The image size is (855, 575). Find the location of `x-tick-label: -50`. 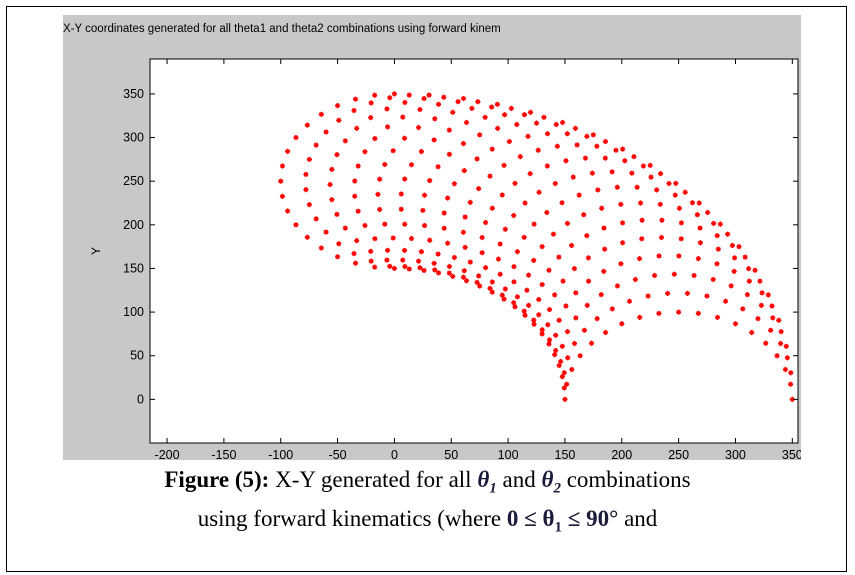

x-tick-label: -50 is located at coordinates (338, 454).